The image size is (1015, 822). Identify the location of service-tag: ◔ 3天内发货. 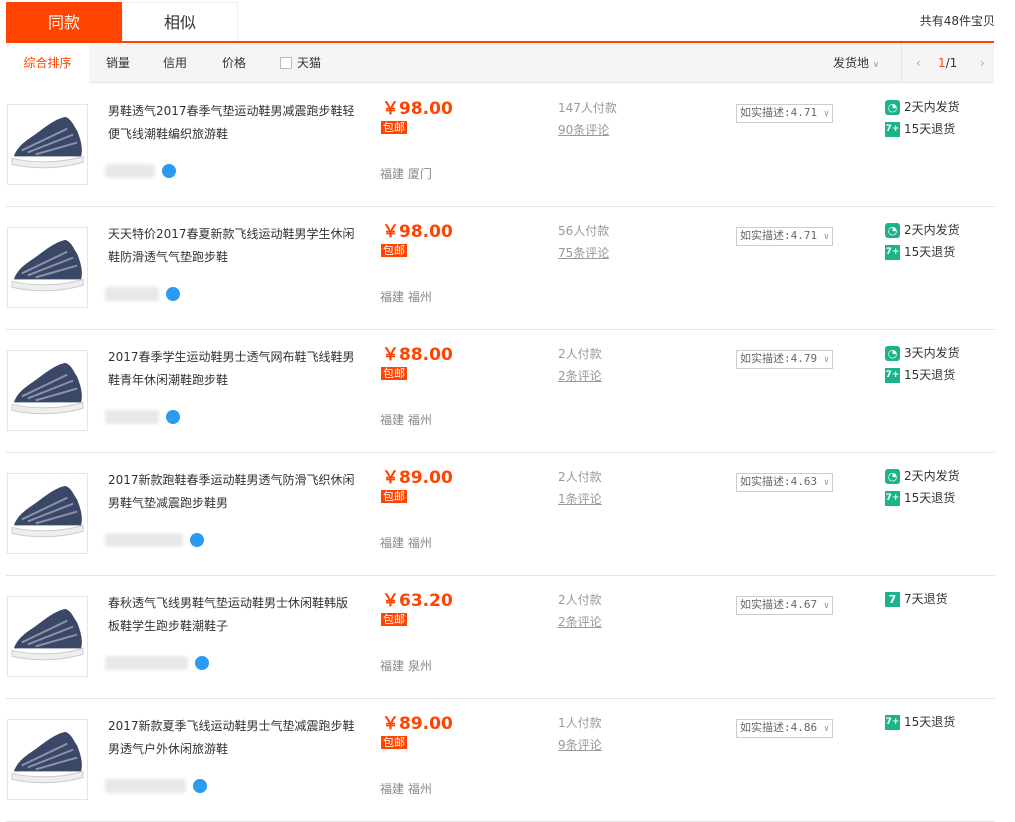
(922, 353).